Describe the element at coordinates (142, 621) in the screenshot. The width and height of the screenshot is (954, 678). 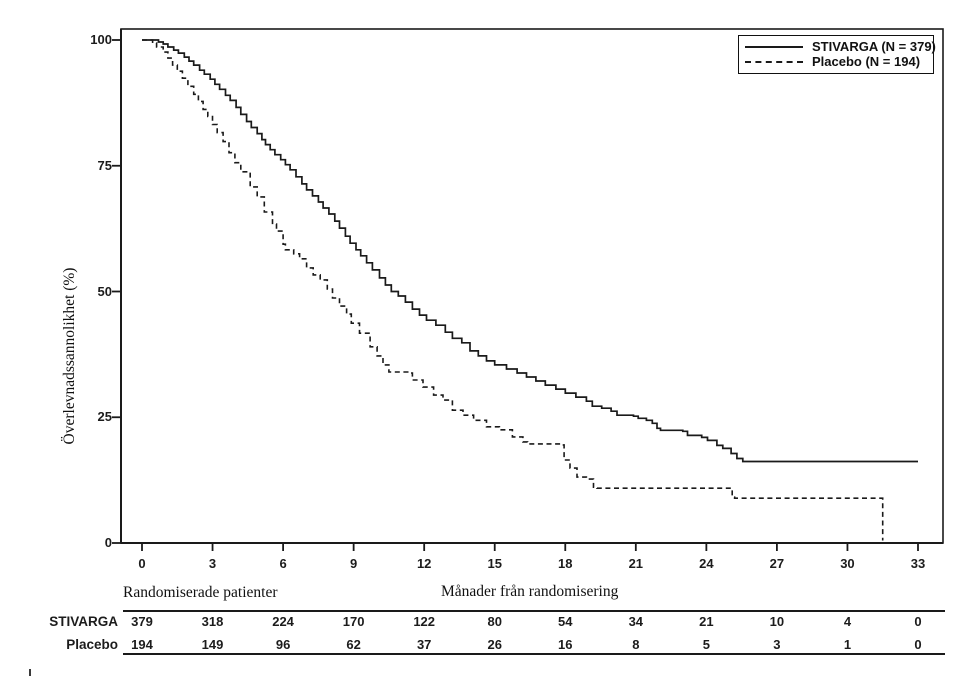
I see `risk-value-cell: 379` at that location.